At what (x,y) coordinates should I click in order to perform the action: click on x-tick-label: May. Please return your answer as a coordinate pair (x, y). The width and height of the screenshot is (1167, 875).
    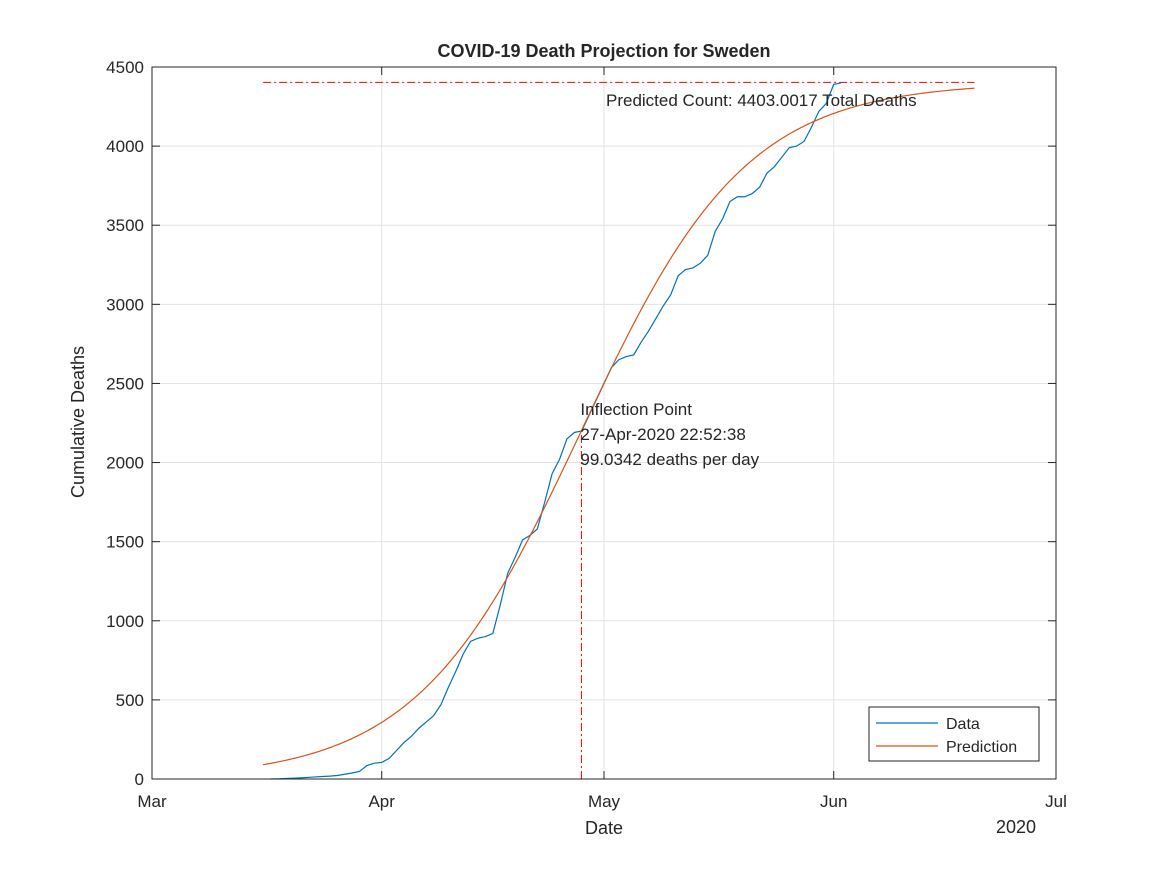
    Looking at the image, I should click on (604, 801).